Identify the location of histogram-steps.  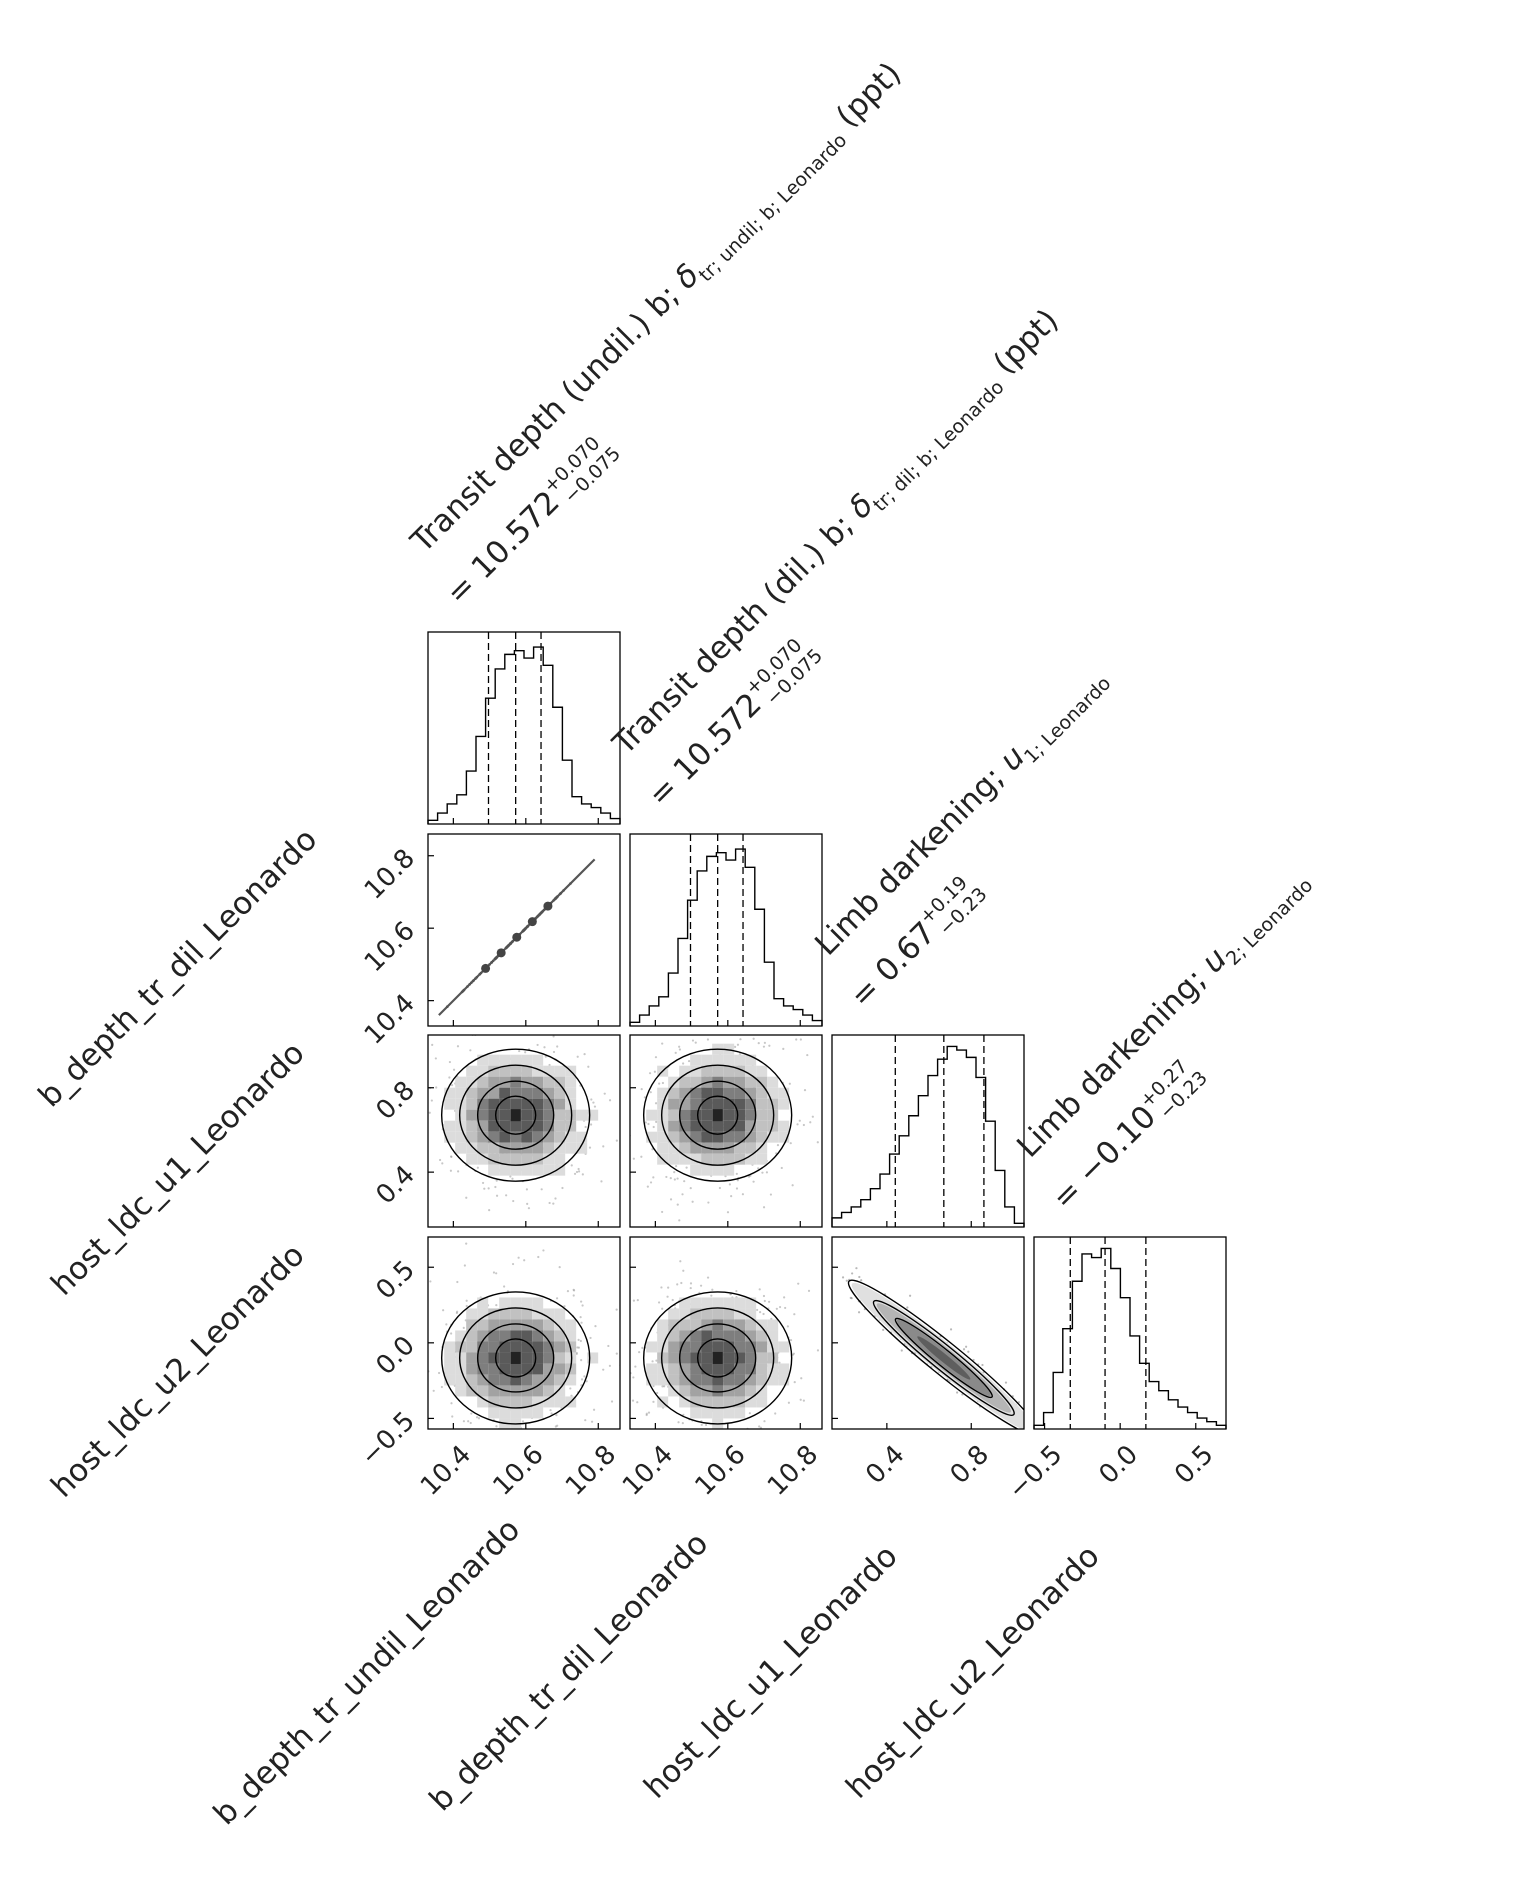
(524, 735).